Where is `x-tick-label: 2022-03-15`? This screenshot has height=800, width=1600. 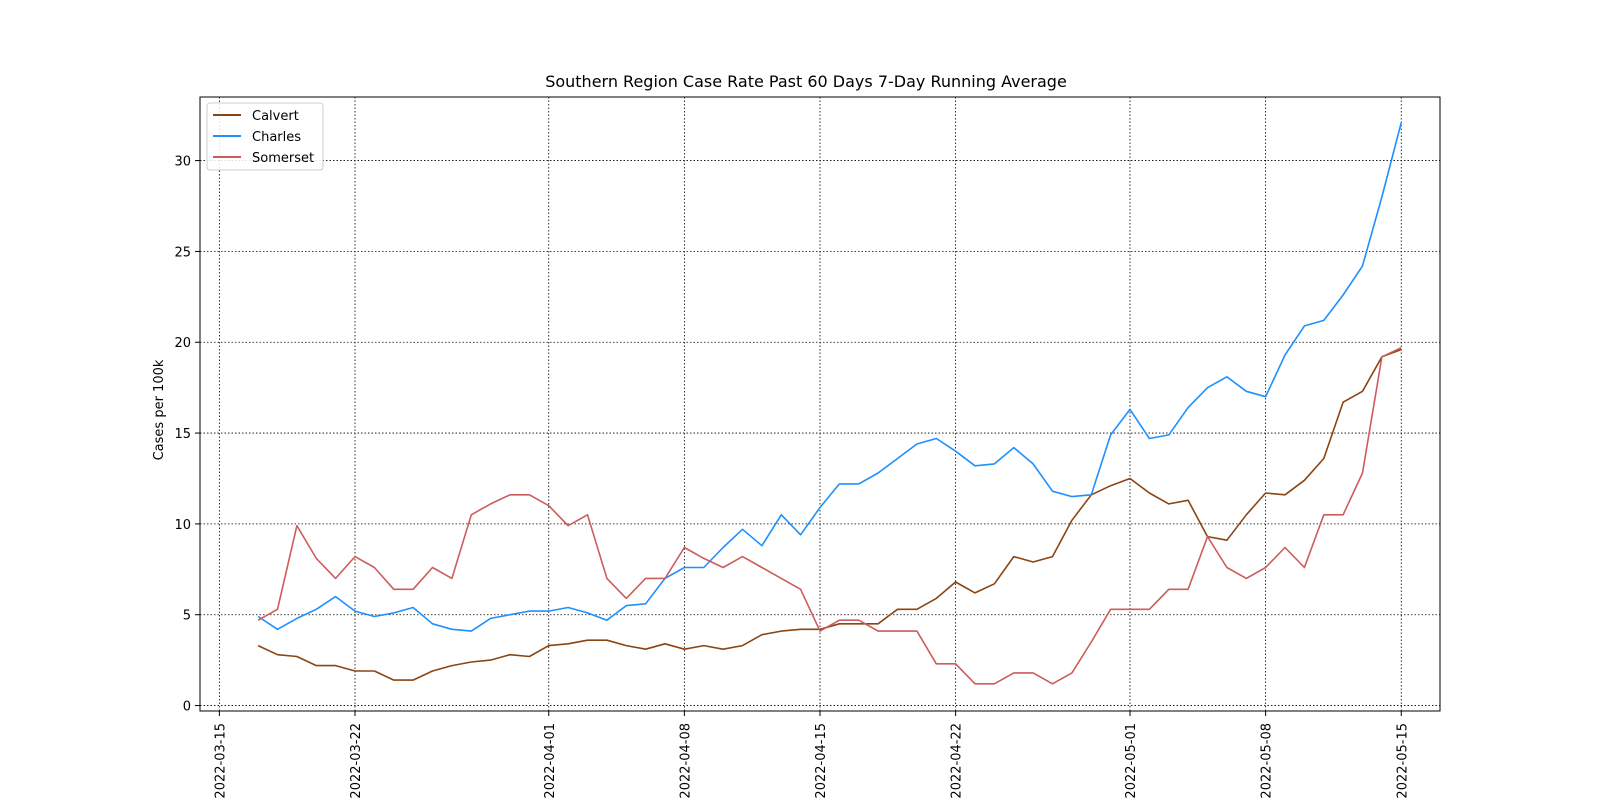 x-tick-label: 2022-03-15 is located at coordinates (220, 761).